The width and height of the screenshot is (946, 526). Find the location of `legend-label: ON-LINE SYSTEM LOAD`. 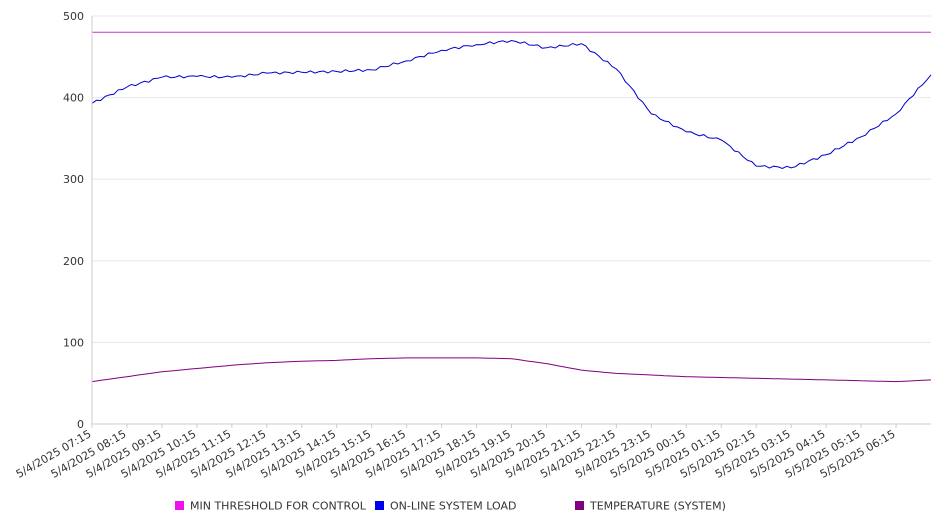

legend-label: ON-LINE SYSTEM LOAD is located at coordinates (453, 506).